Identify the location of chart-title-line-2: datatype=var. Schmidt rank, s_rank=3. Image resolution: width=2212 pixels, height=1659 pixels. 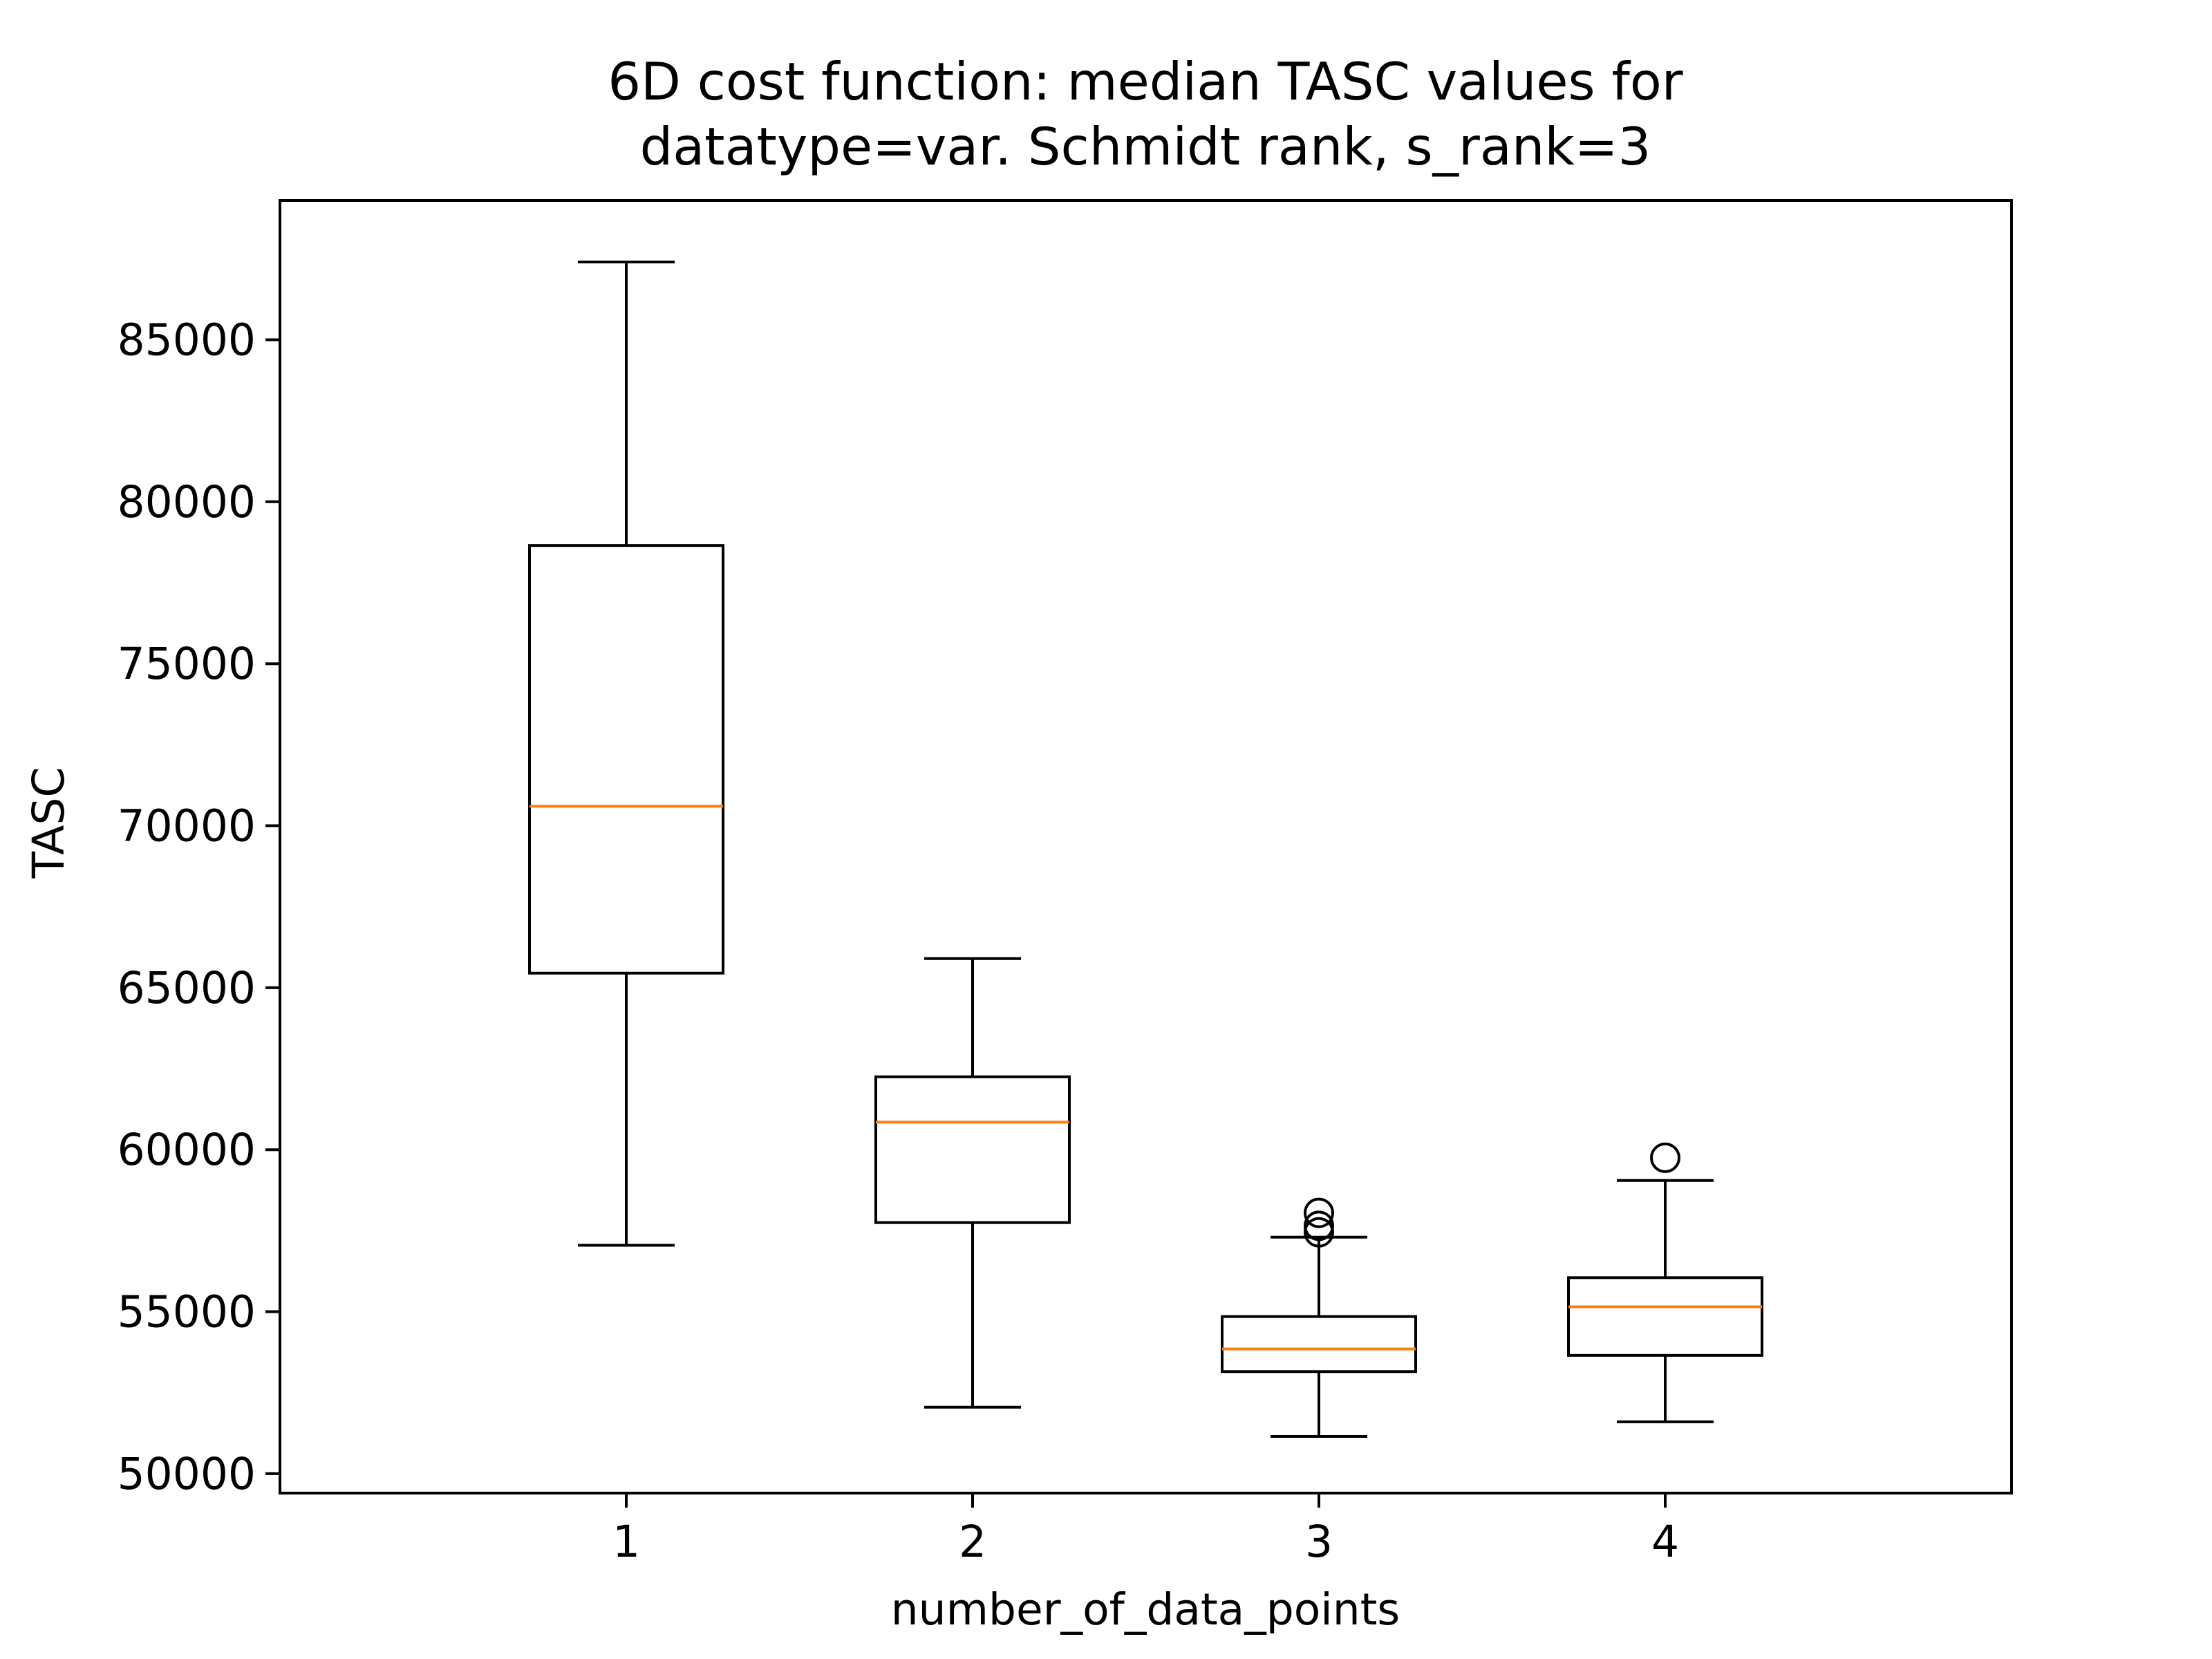
(1145, 146).